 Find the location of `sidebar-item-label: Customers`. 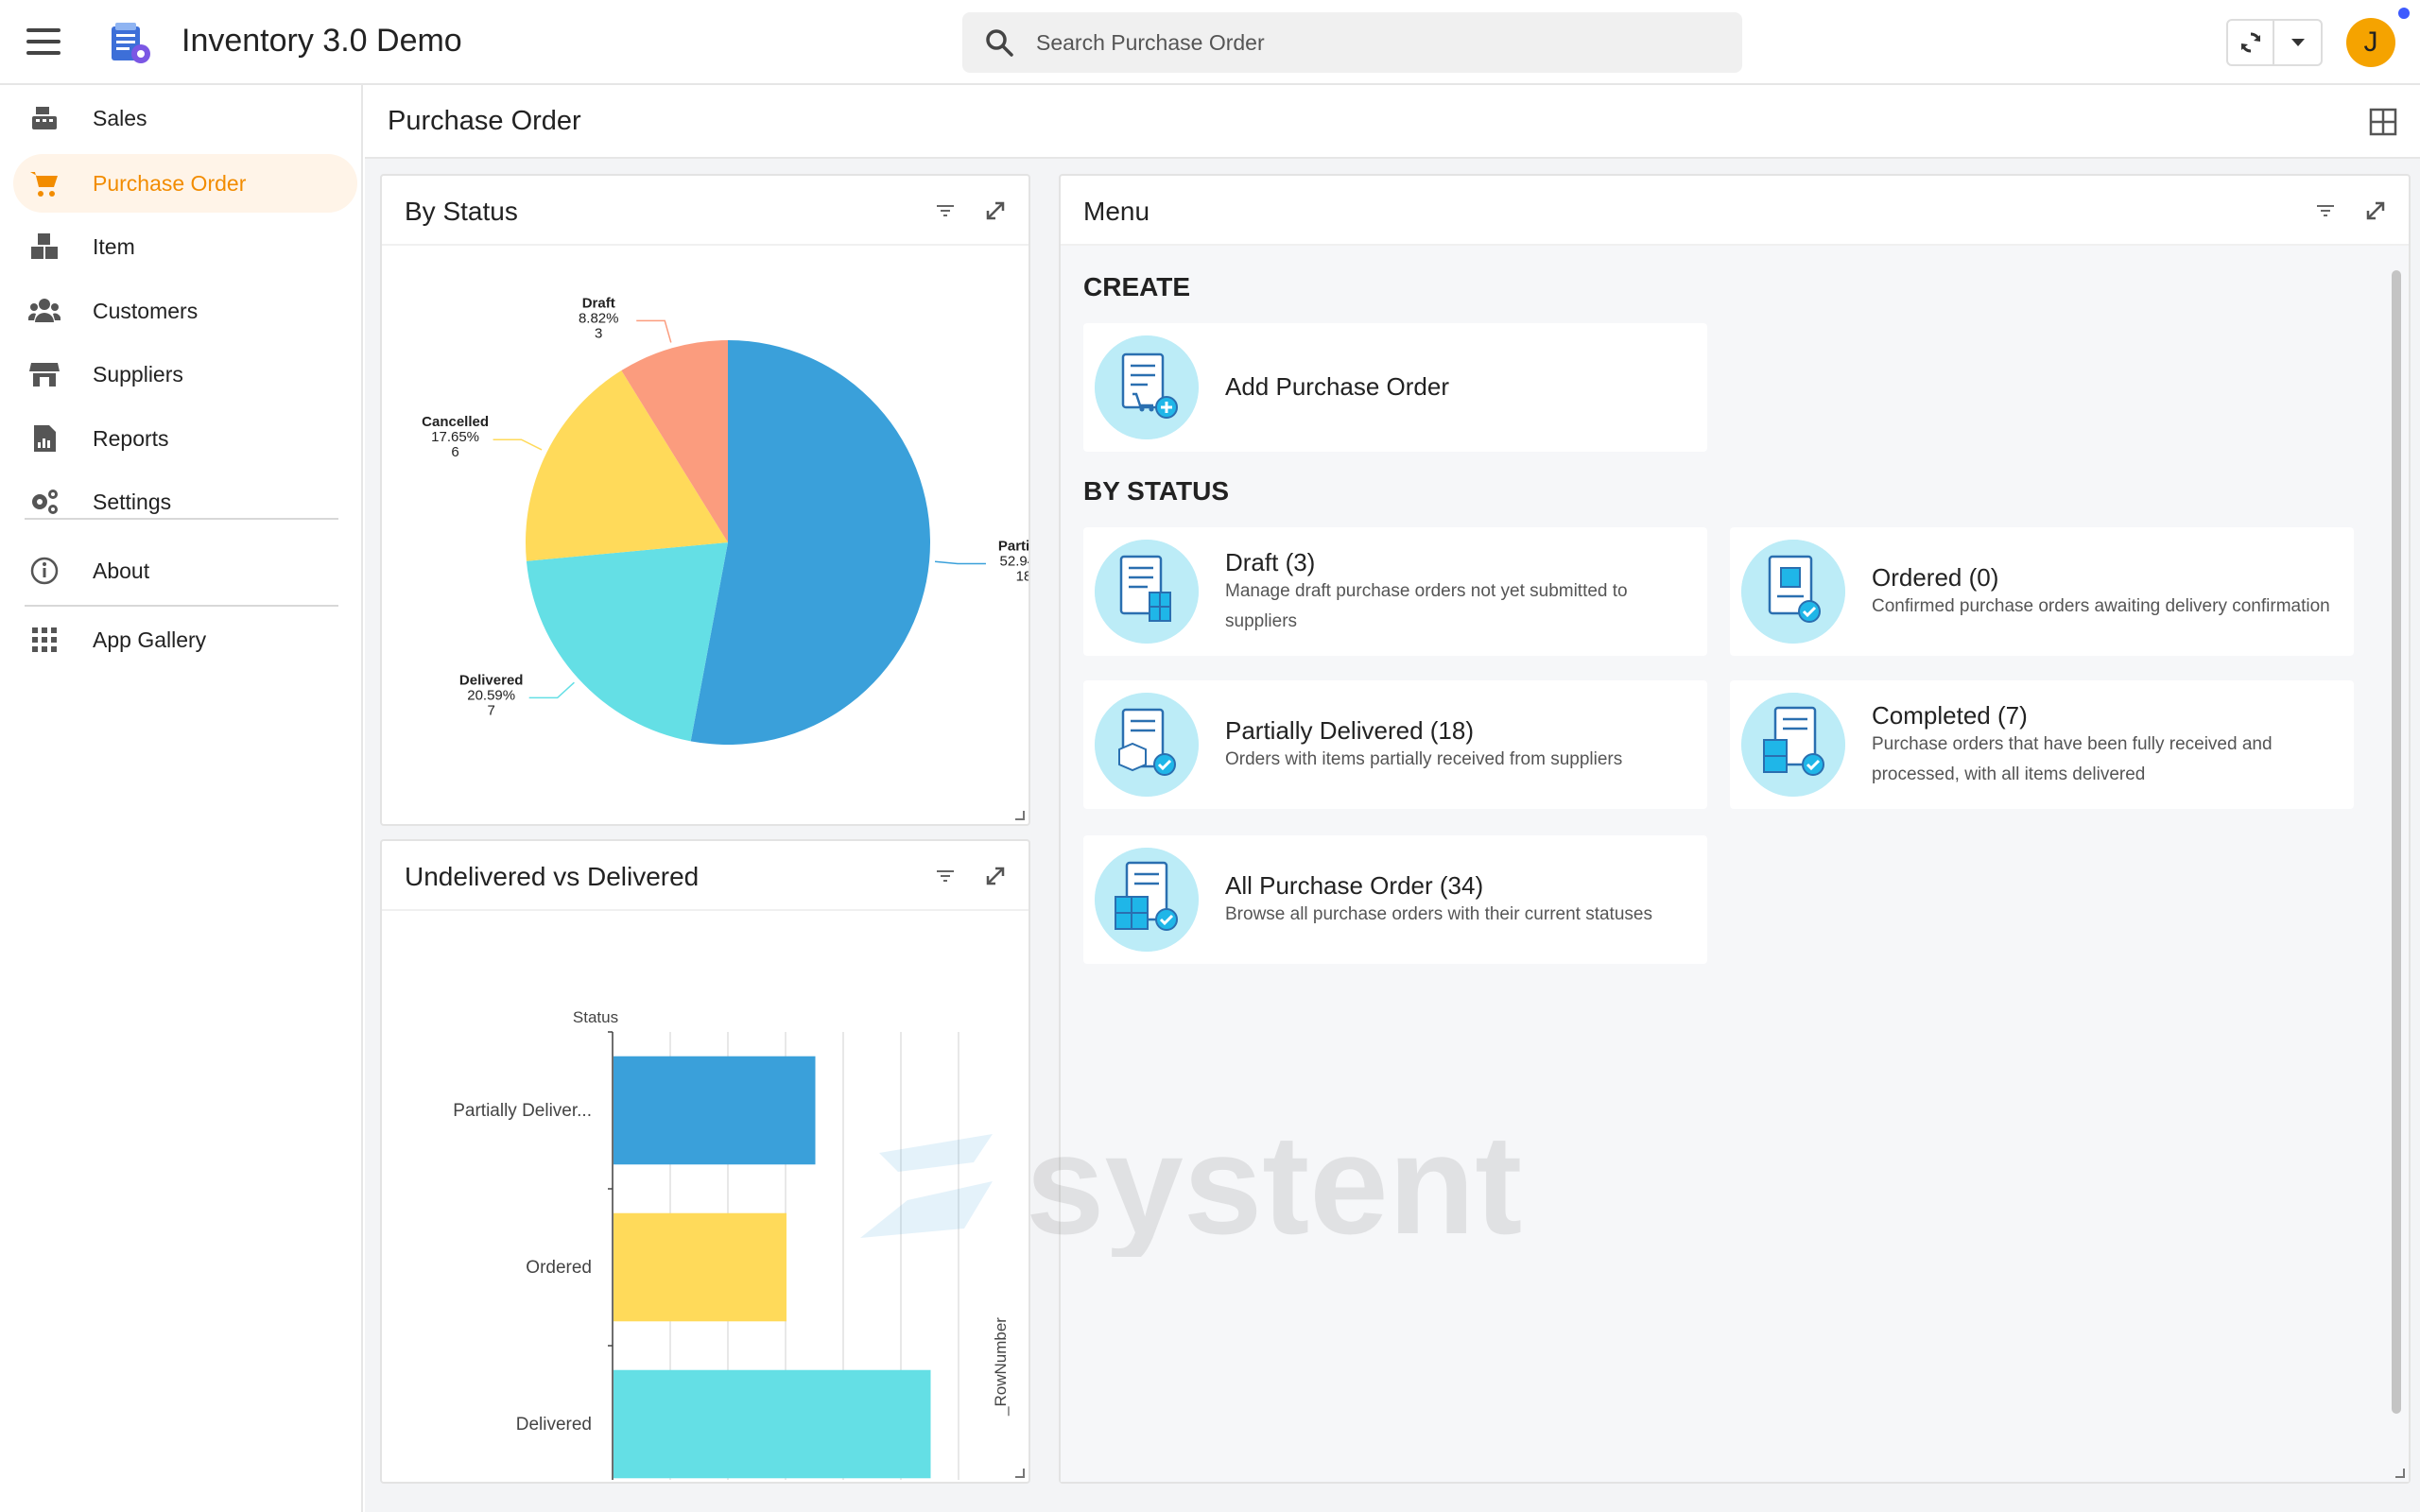

sidebar-item-label: Customers is located at coordinates (146, 310).